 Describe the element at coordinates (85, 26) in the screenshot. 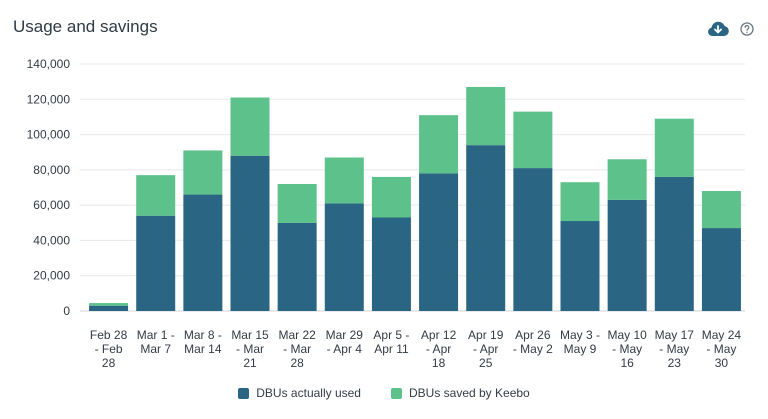

I see `chart-title: Usage and savings` at that location.